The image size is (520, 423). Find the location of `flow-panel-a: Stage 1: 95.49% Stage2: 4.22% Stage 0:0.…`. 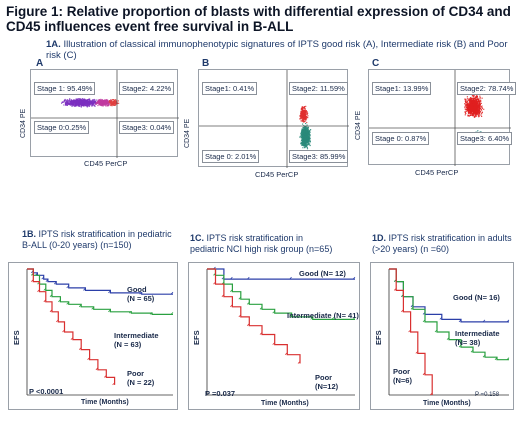

flow-panel-a: Stage 1: 95.49% Stage2: 4.22% Stage 0:0.… is located at coordinates (104, 113).